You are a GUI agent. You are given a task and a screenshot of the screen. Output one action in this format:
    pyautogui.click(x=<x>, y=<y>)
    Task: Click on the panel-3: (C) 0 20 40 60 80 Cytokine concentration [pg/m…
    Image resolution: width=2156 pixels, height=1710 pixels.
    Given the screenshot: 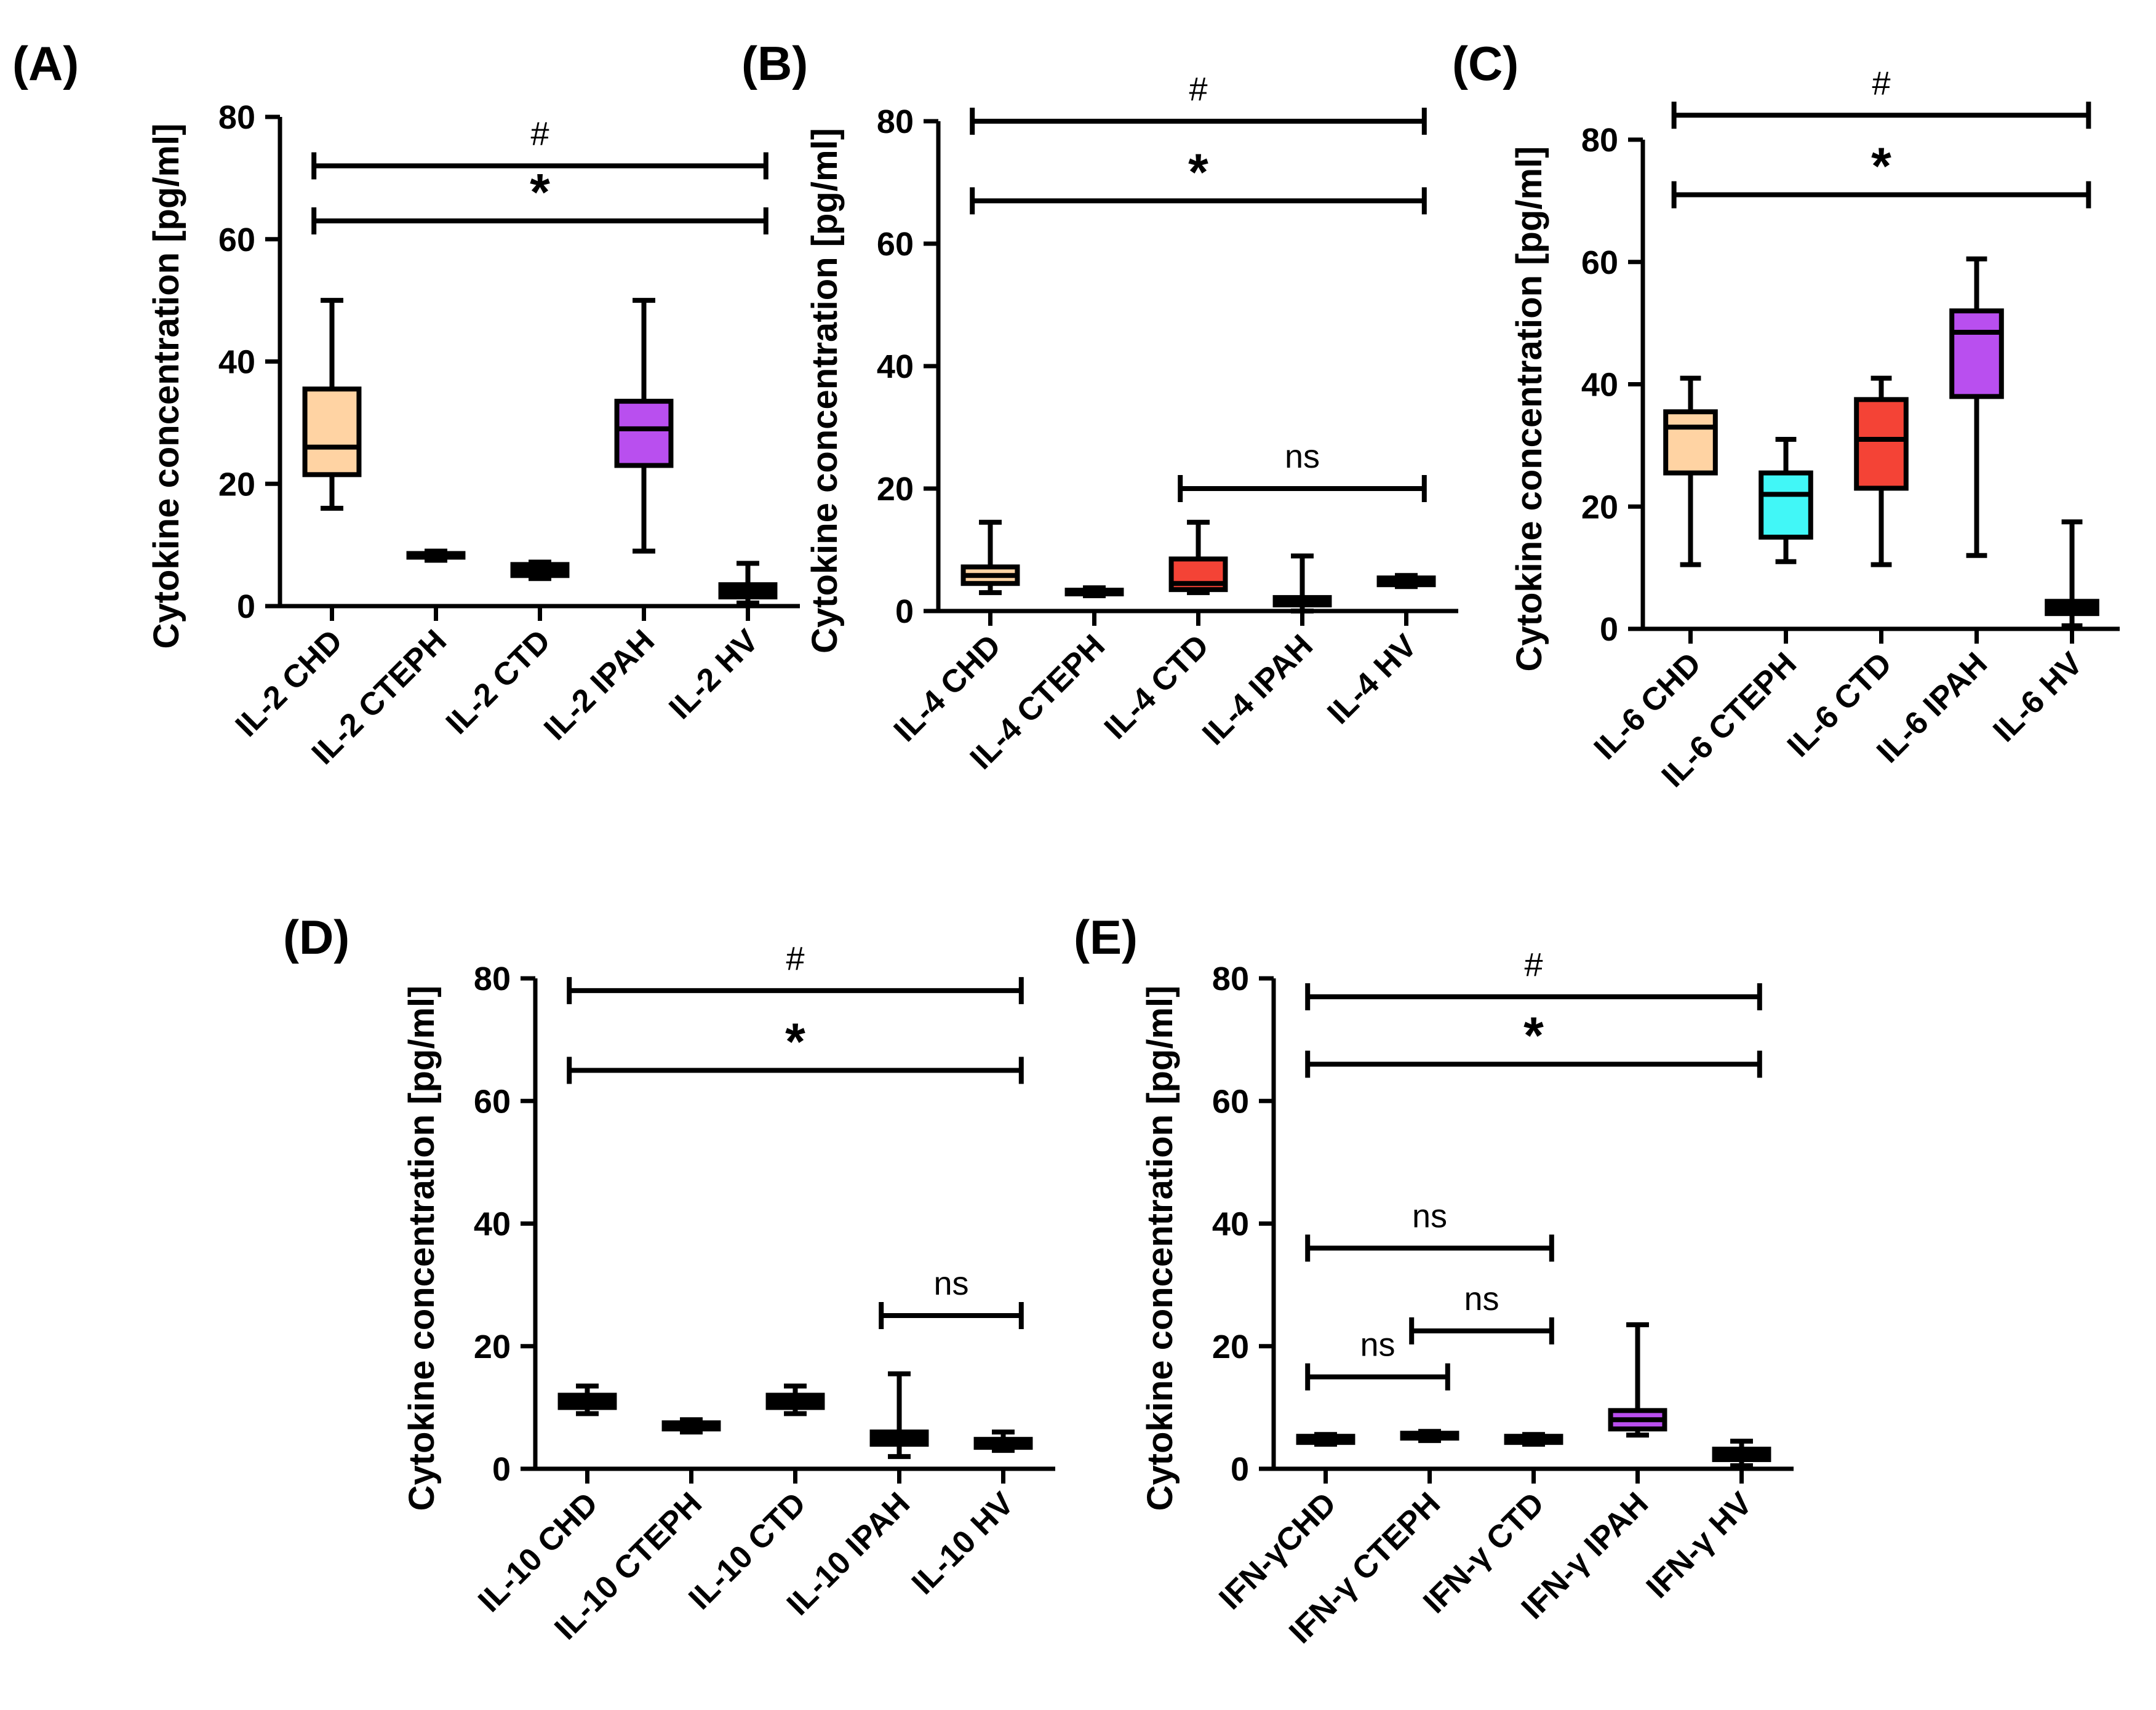 What is the action you would take?
    pyautogui.click(x=1786, y=415)
    